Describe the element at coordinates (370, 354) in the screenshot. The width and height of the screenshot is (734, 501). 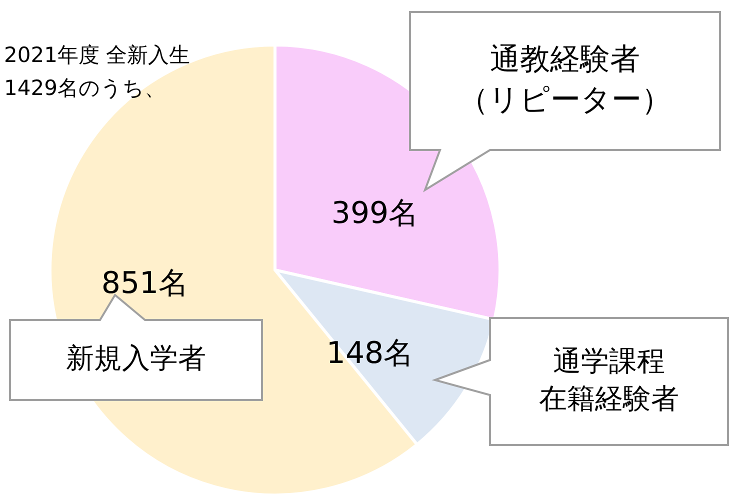
I see `data-label: 148名` at that location.